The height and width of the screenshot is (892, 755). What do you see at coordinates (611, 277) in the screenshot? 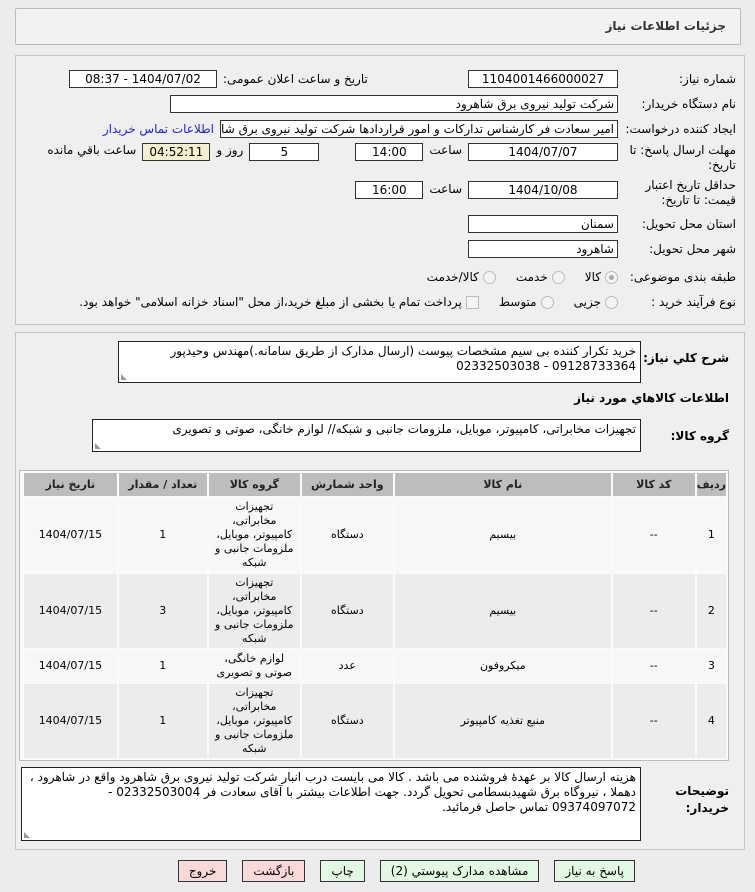
I see `category-radio-goods` at bounding box center [611, 277].